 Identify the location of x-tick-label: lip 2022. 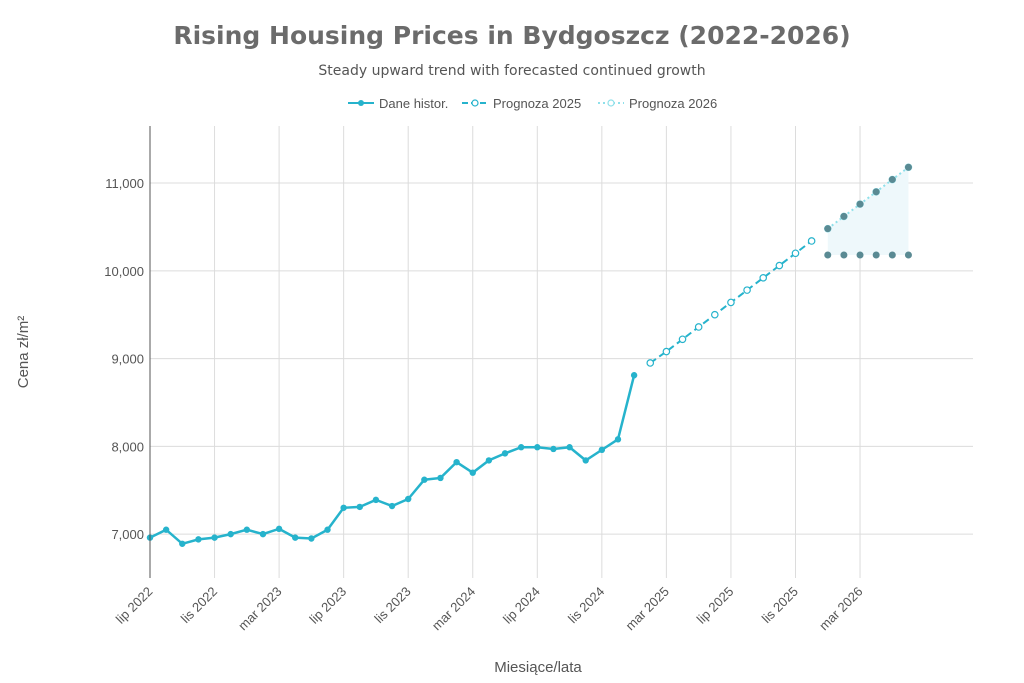
(134, 605).